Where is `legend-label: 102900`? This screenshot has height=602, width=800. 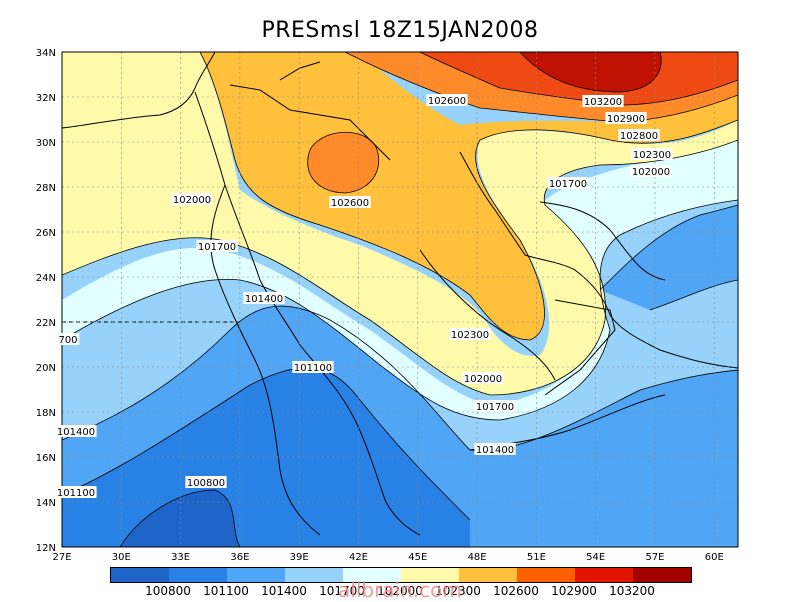
legend-label: 102900 is located at coordinates (574, 591).